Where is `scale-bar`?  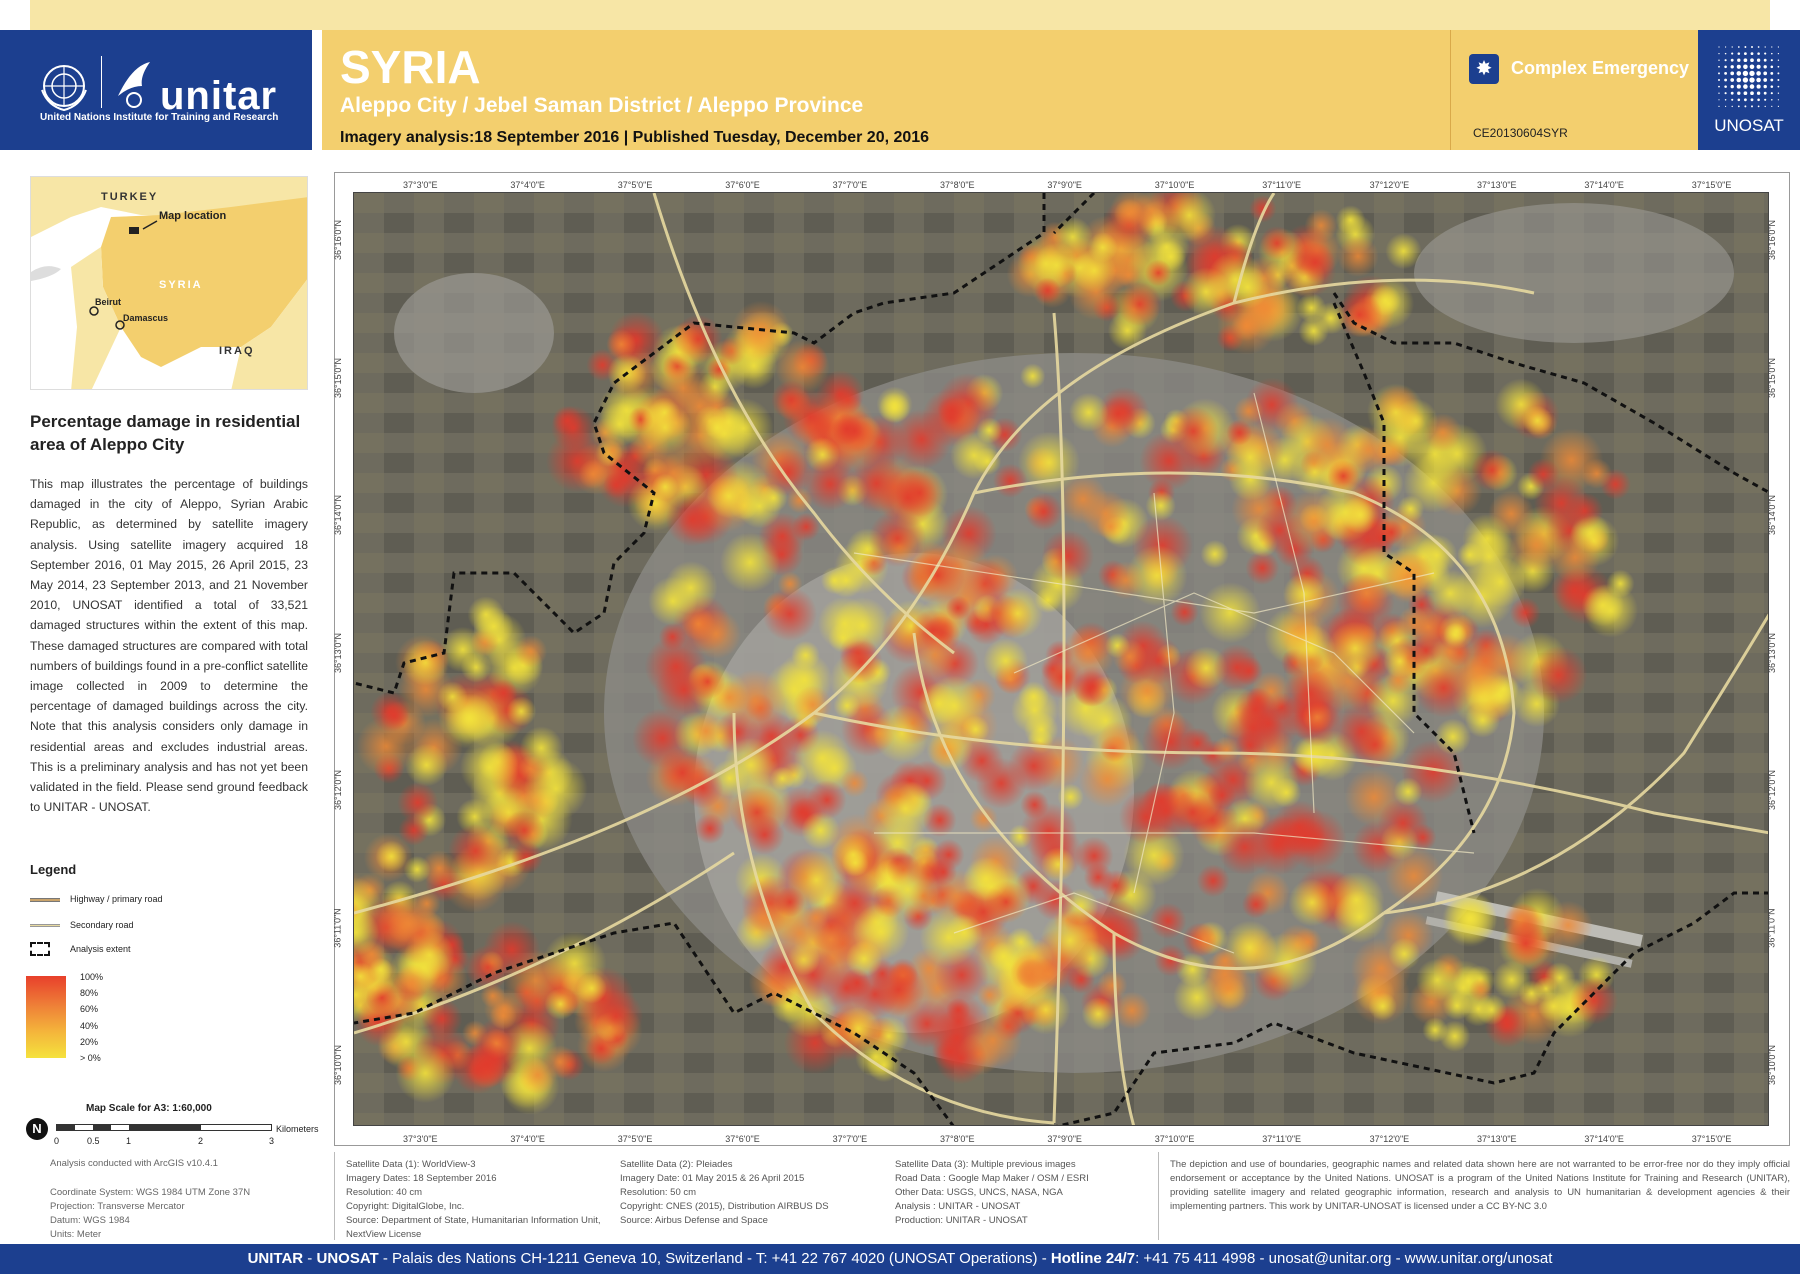 scale-bar is located at coordinates (164, 1127).